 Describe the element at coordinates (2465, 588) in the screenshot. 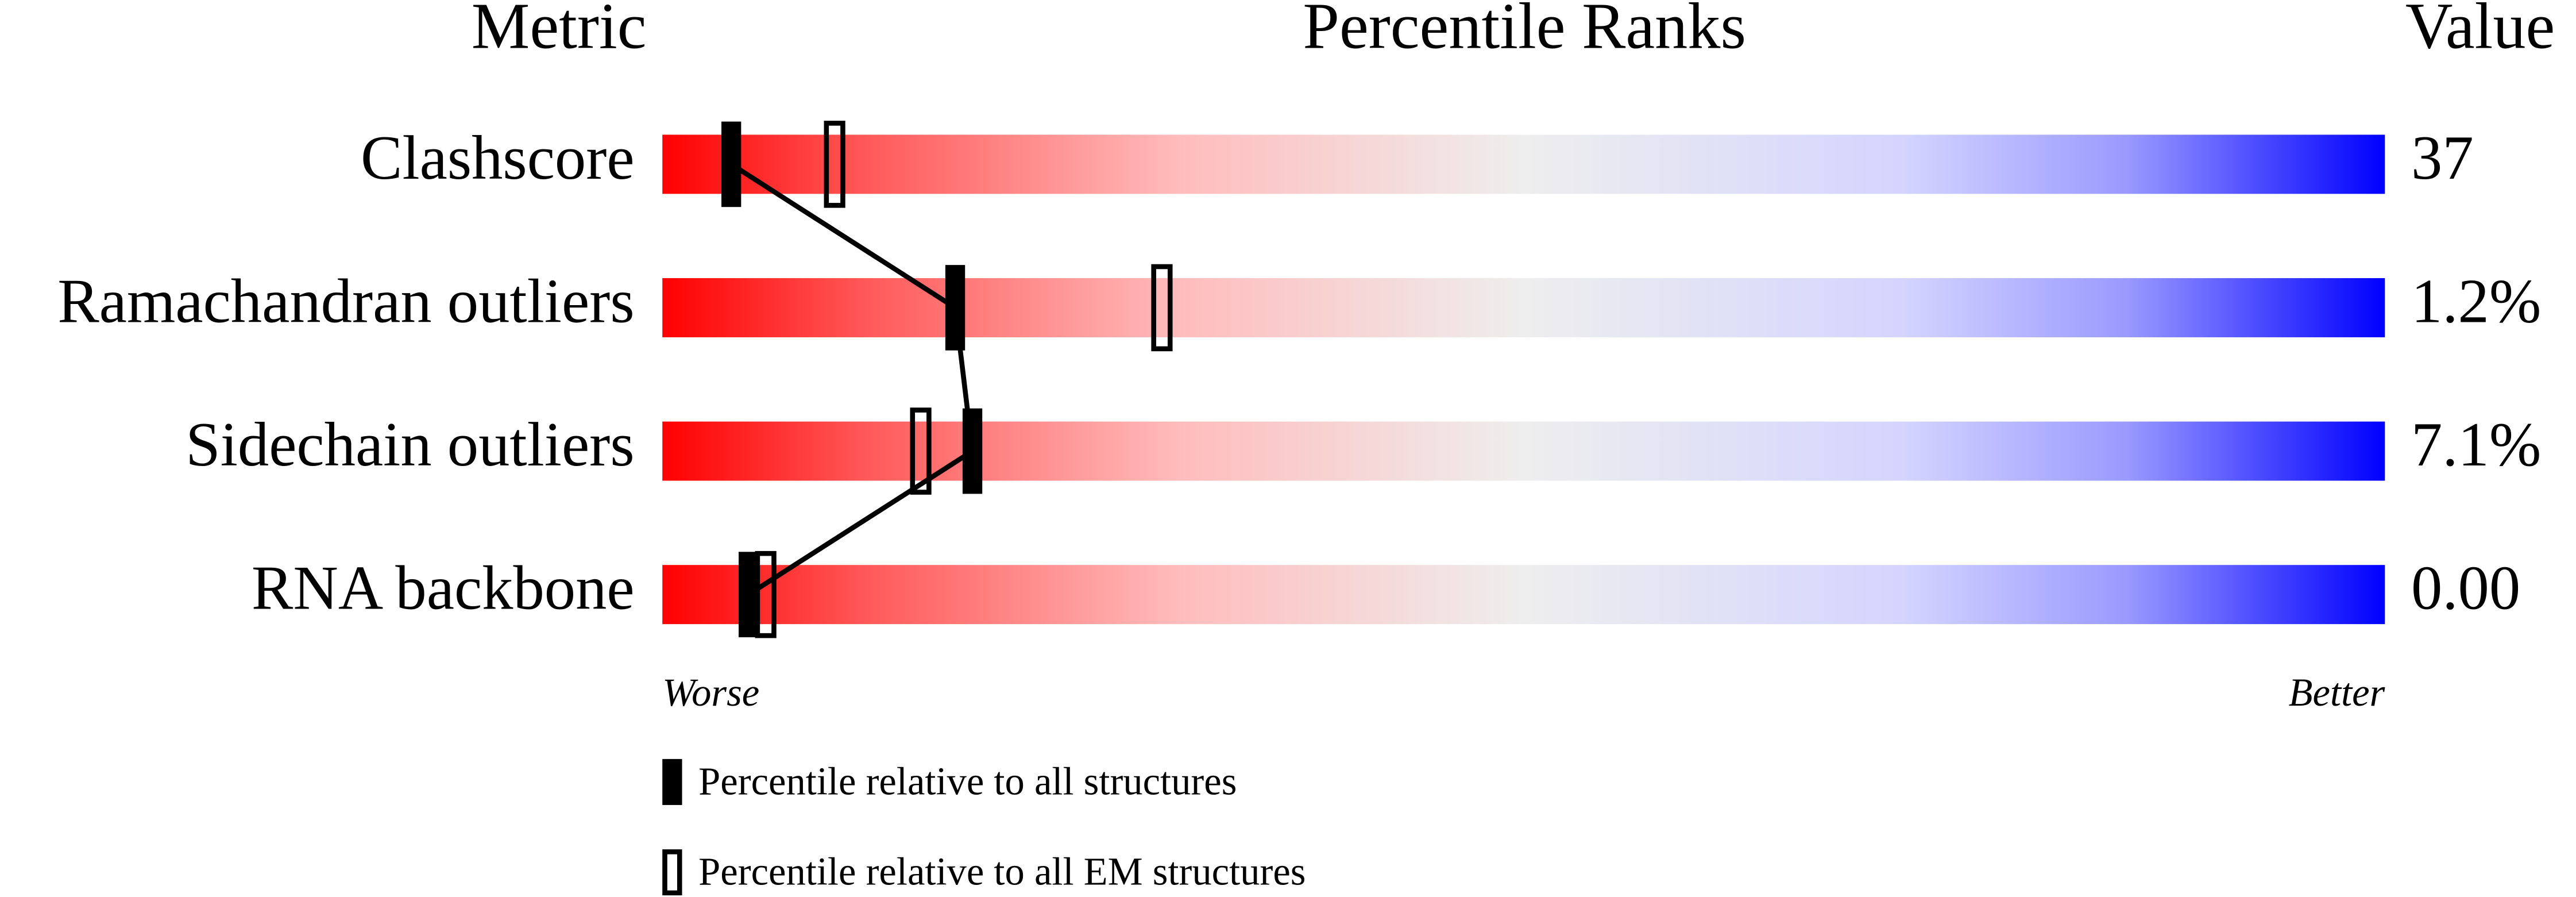

I see `metric-value: 0.00` at that location.